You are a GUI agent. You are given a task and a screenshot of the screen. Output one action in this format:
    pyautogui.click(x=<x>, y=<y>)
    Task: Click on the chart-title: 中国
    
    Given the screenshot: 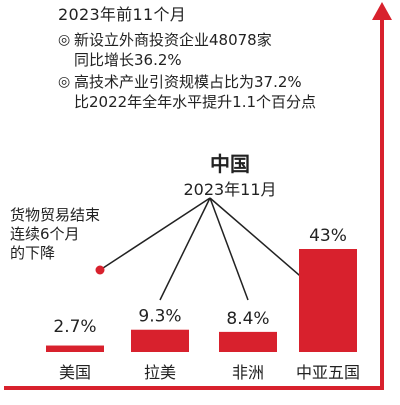 What is the action you would take?
    pyautogui.click(x=230, y=164)
    